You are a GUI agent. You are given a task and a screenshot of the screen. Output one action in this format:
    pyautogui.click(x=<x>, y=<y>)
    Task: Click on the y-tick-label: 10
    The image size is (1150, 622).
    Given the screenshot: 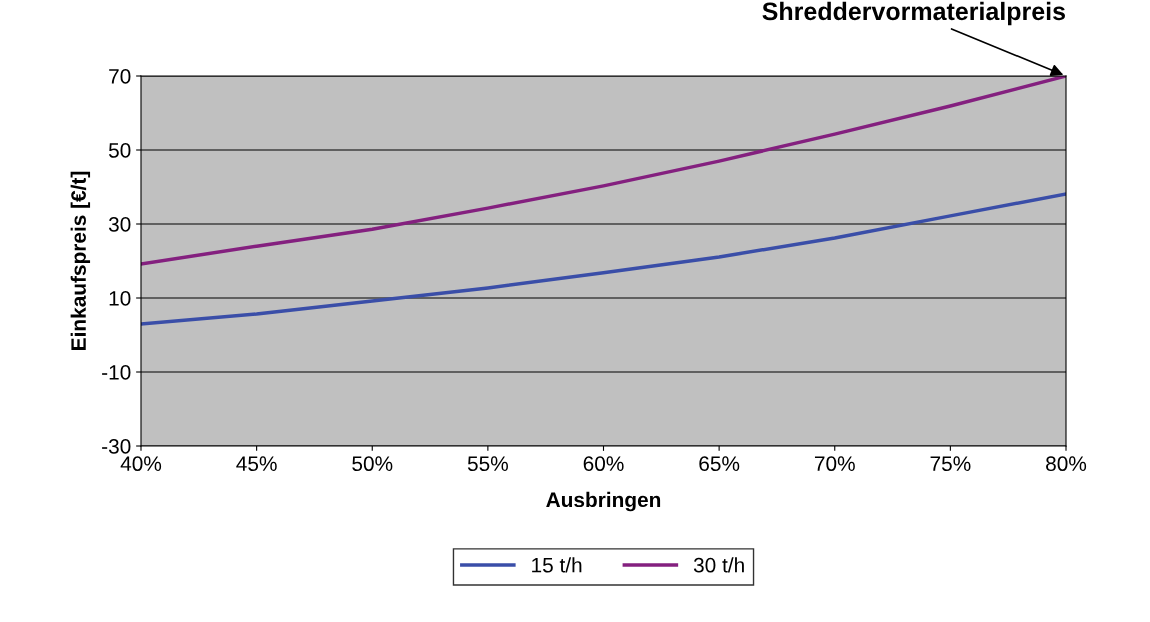 What is the action you would take?
    pyautogui.click(x=120, y=298)
    